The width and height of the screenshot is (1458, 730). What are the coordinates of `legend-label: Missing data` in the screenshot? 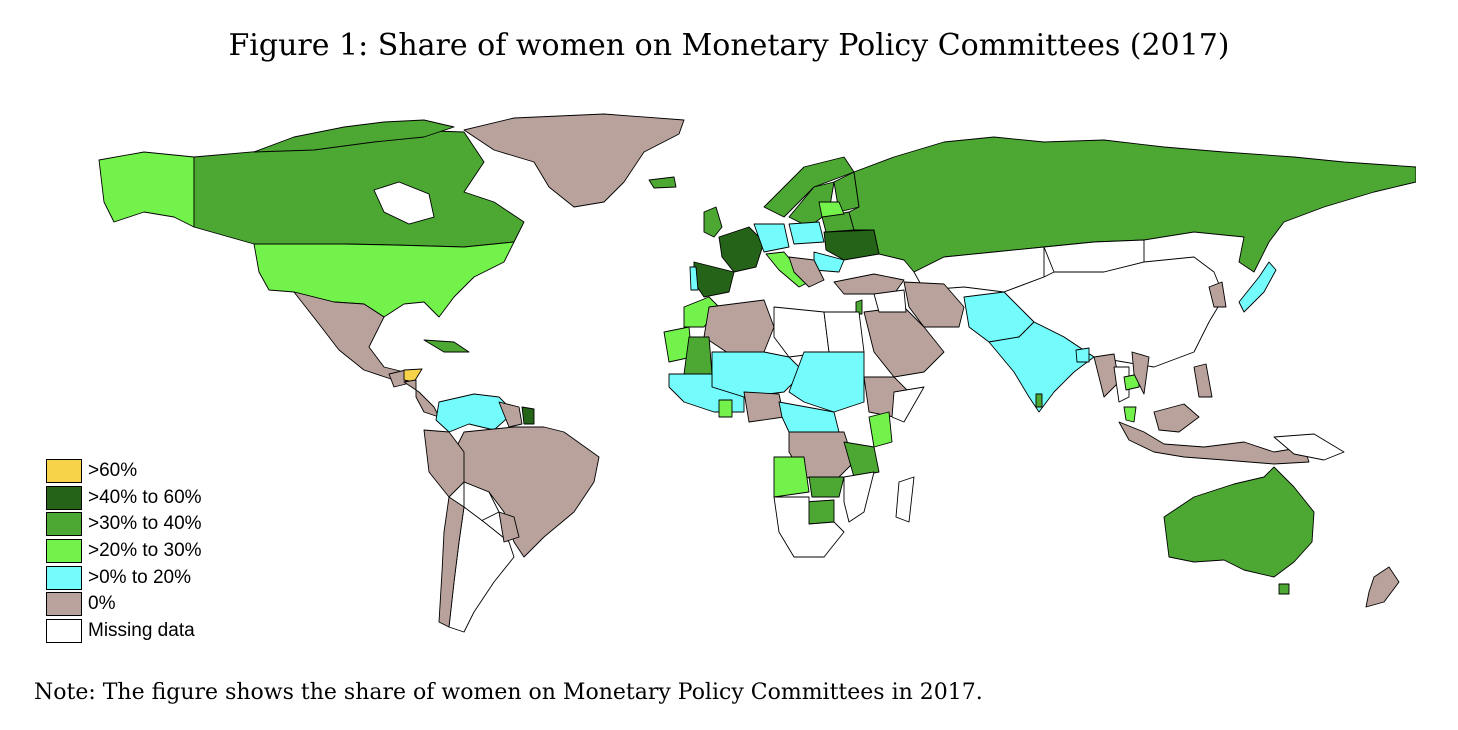 It's located at (141, 630).